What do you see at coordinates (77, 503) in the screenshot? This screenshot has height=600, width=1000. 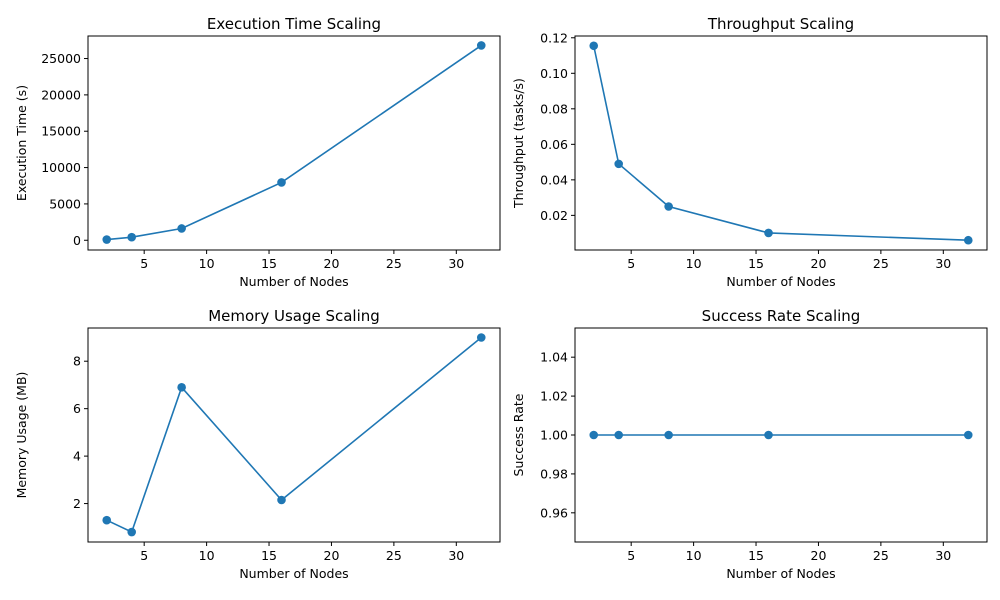 I see `memory-usage-y-tick-label: 2` at bounding box center [77, 503].